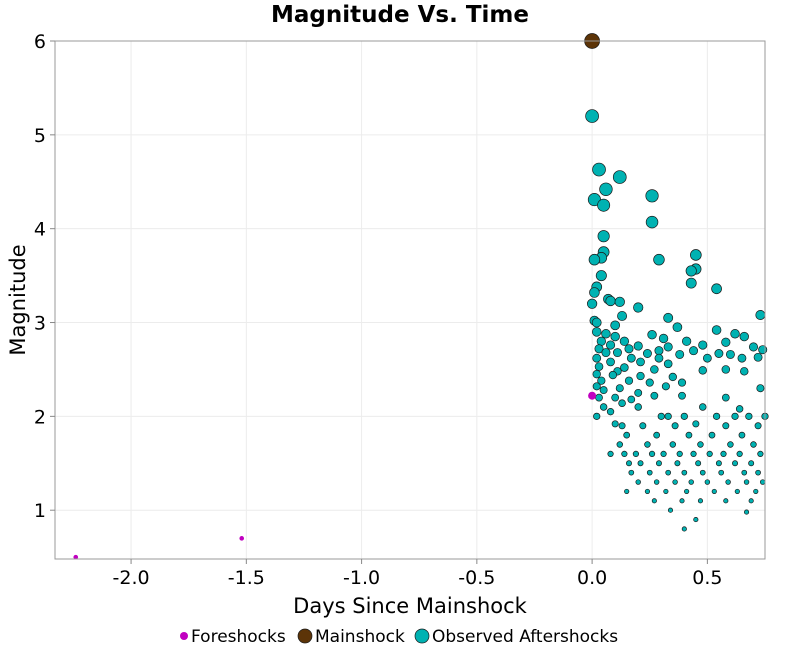  What do you see at coordinates (40, 42) in the screenshot?
I see `y-tick-label: 6` at bounding box center [40, 42].